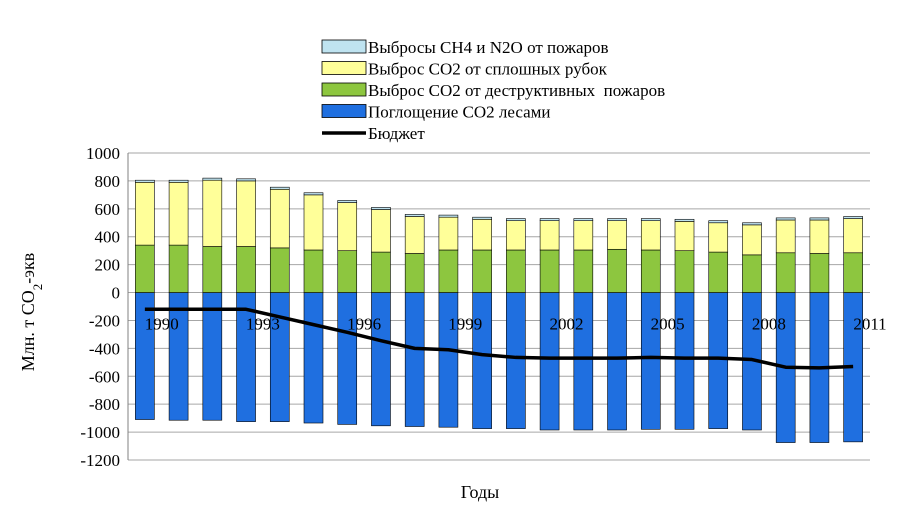 This screenshot has width=903, height=522. I want to click on x-tick-label: 2011, so click(869, 324).